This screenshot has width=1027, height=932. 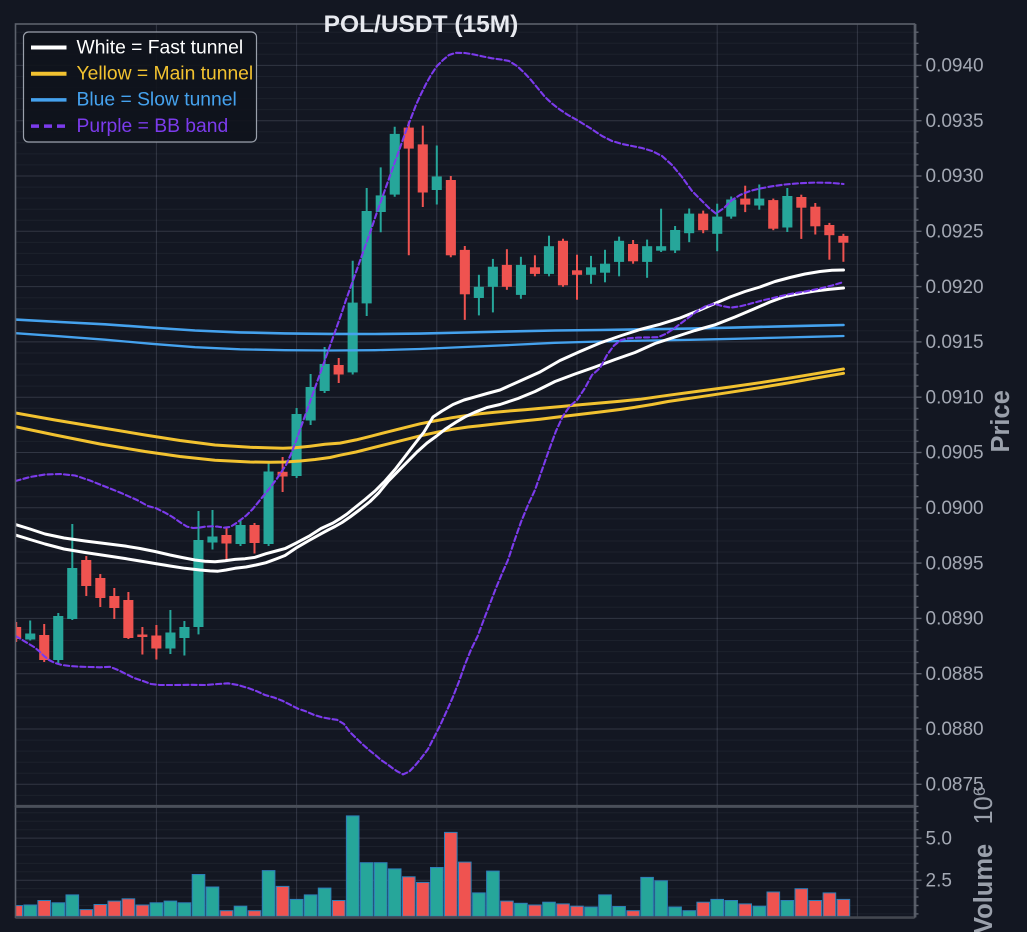 I want to click on svg-text: 5.0, so click(x=939, y=838).